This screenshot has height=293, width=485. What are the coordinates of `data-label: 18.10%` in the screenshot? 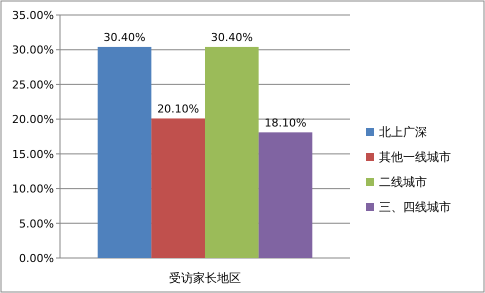 It's located at (285, 123).